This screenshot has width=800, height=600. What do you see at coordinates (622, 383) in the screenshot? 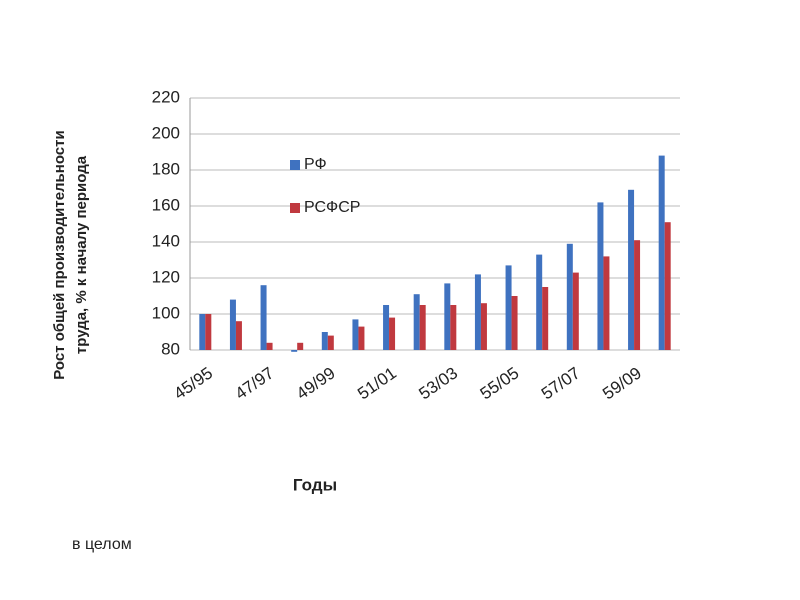
I see `x-tick-label: 59/09` at bounding box center [622, 383].